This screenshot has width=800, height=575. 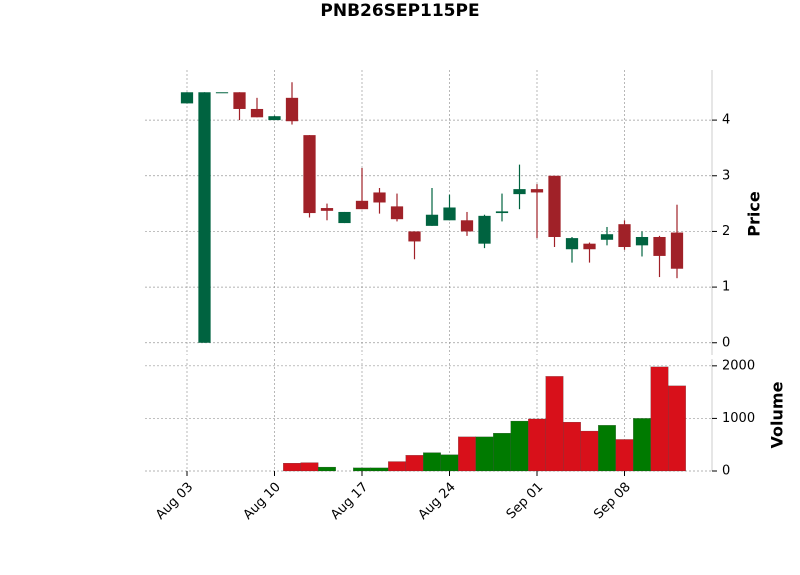 I want to click on y-axis-label: Price, so click(x=754, y=214).